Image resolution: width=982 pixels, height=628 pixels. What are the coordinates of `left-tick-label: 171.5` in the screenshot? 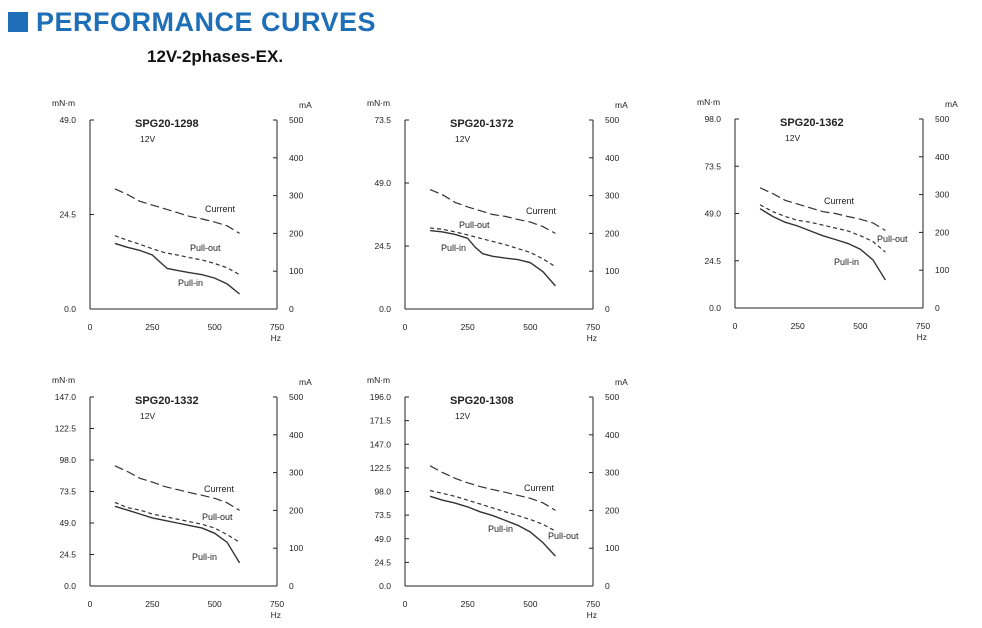 It's located at (381, 421).